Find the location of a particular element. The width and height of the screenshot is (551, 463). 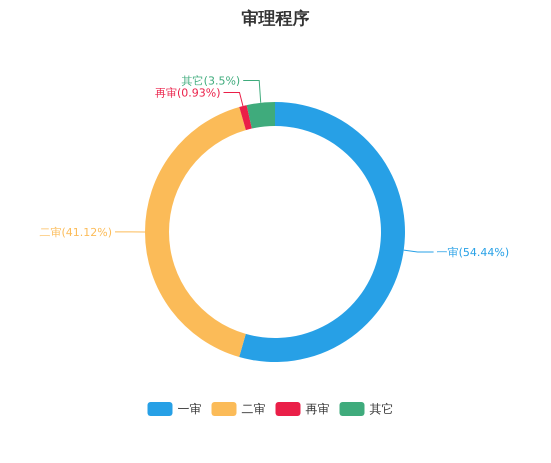

data-label: 其它(3.5%) is located at coordinates (211, 81).